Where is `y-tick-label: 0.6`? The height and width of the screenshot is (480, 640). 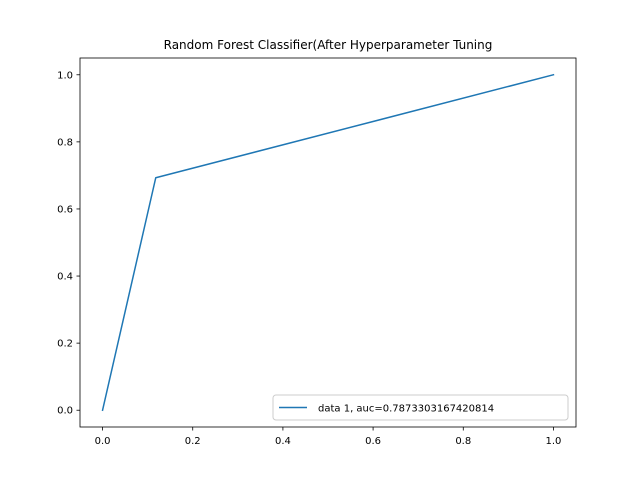
y-tick-label: 0.6 is located at coordinates (65, 209).